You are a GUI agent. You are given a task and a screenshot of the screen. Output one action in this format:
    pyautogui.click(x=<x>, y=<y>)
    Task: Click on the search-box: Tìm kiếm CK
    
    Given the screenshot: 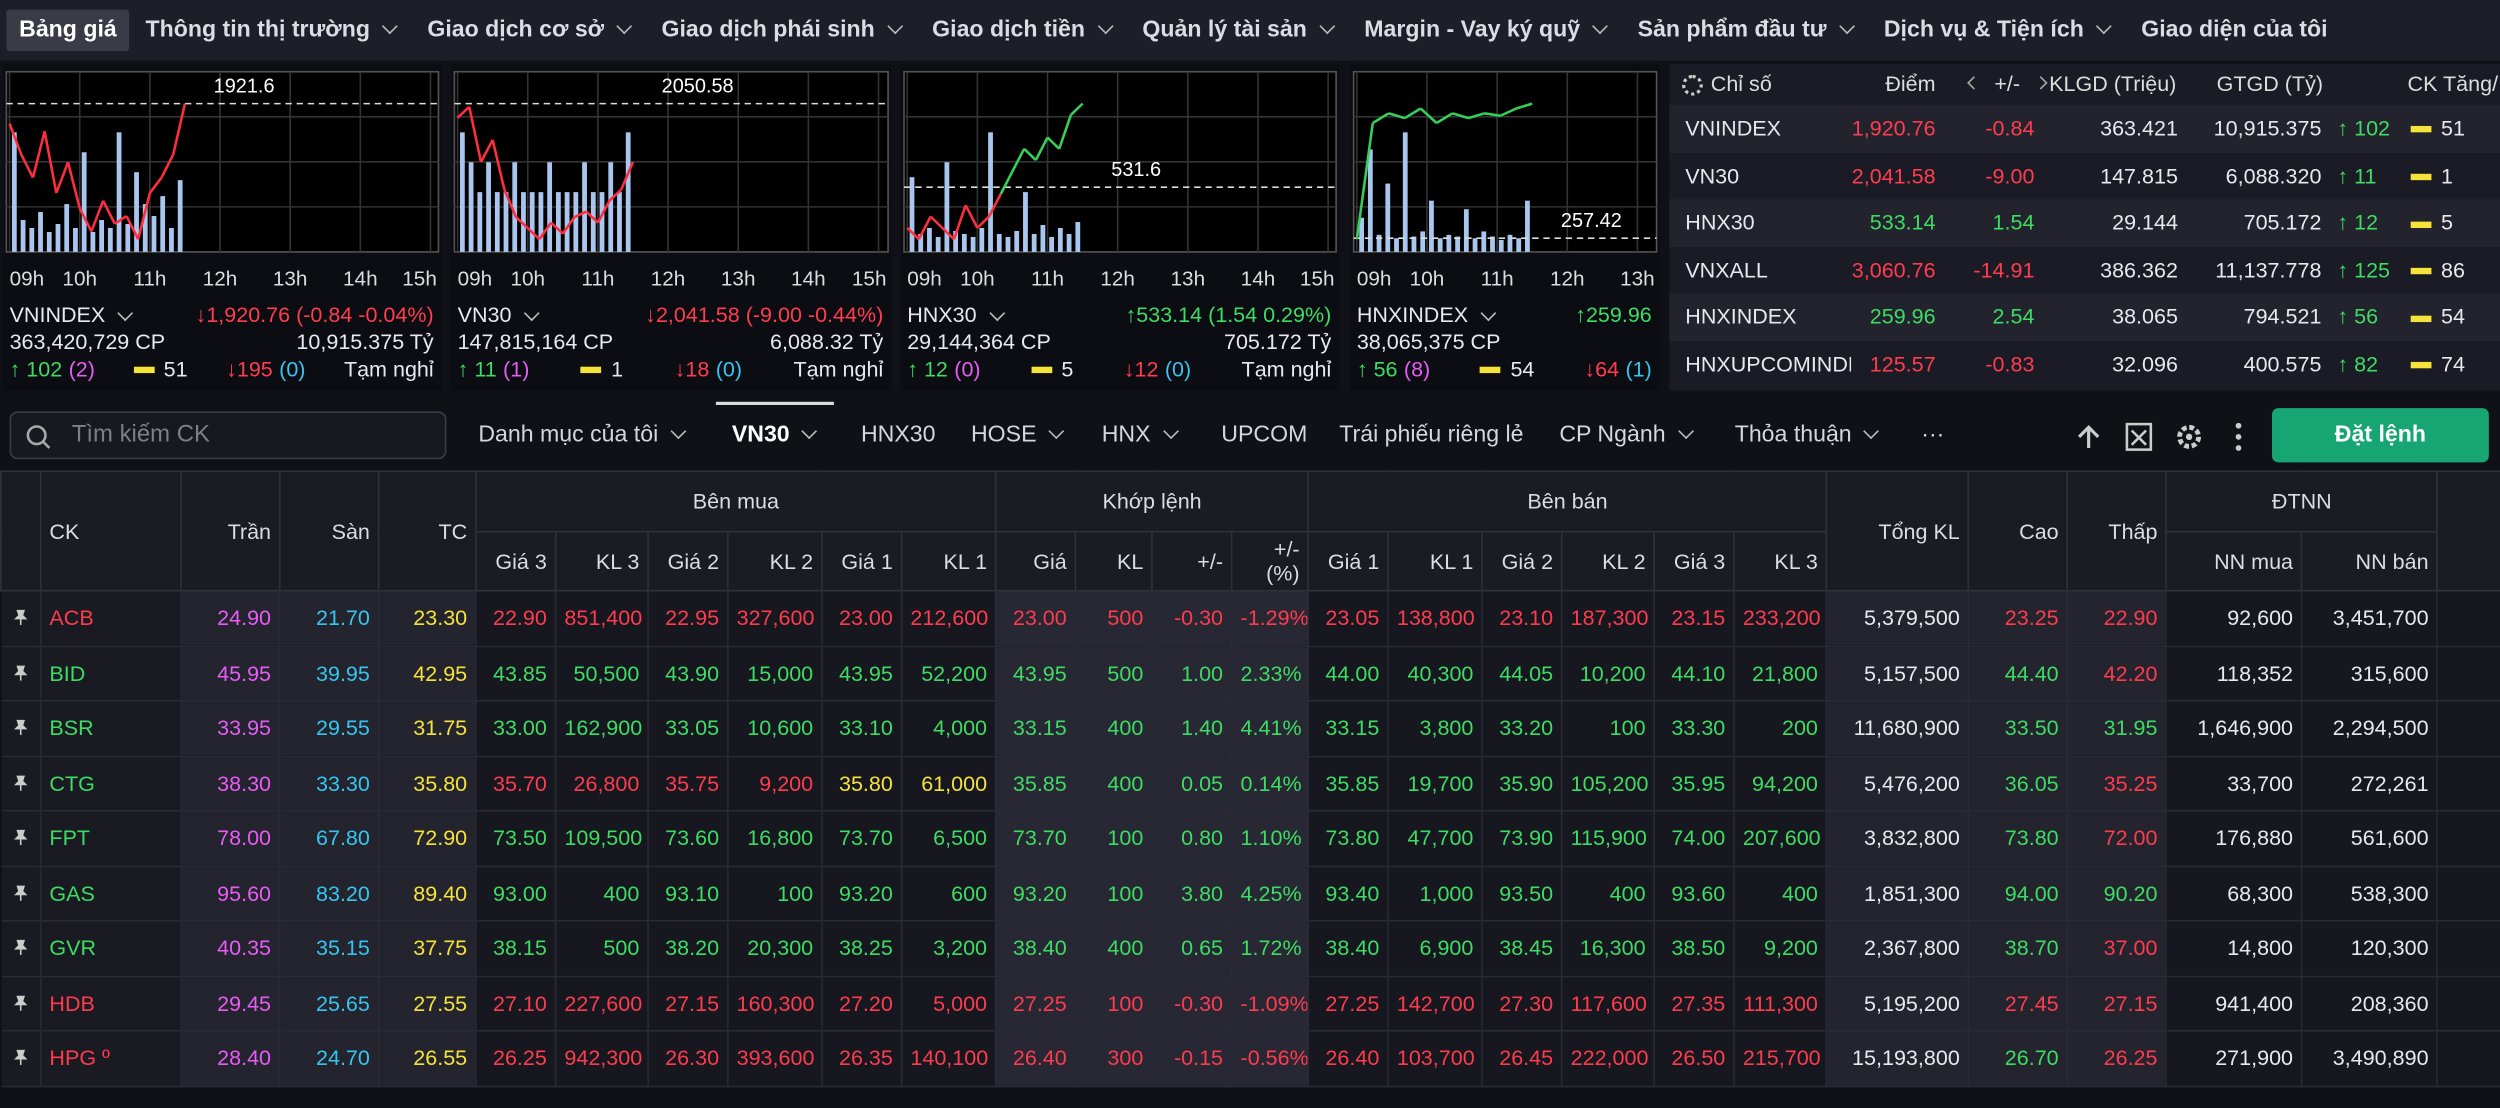 What is the action you would take?
    pyautogui.click(x=228, y=435)
    